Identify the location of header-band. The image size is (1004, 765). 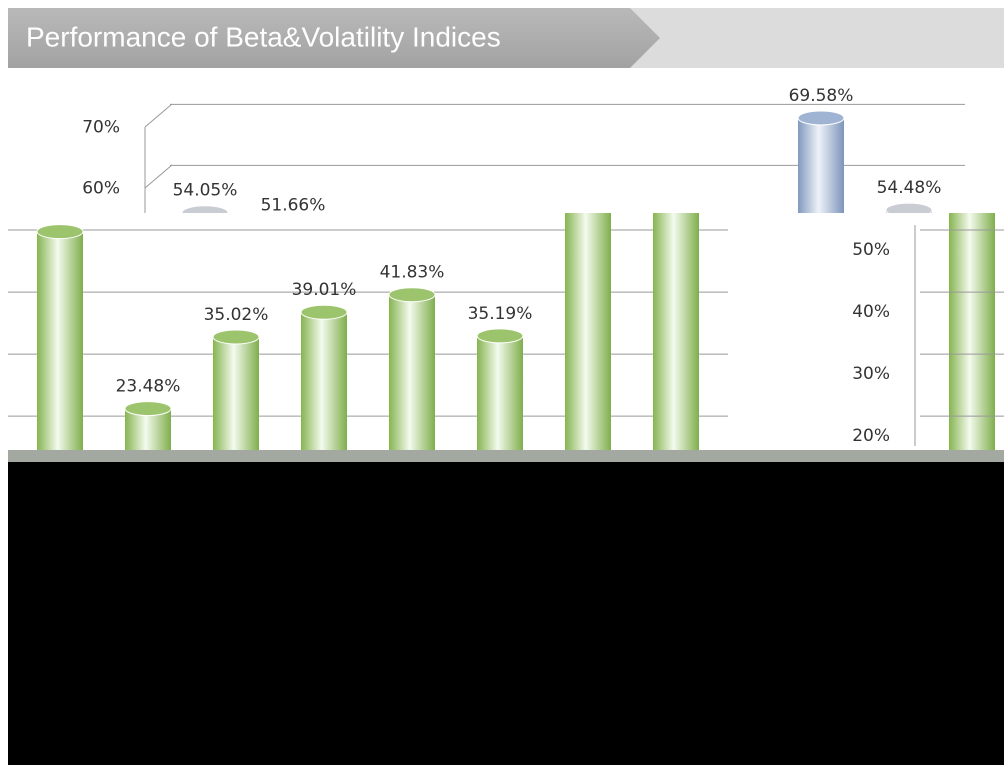
(817, 38).